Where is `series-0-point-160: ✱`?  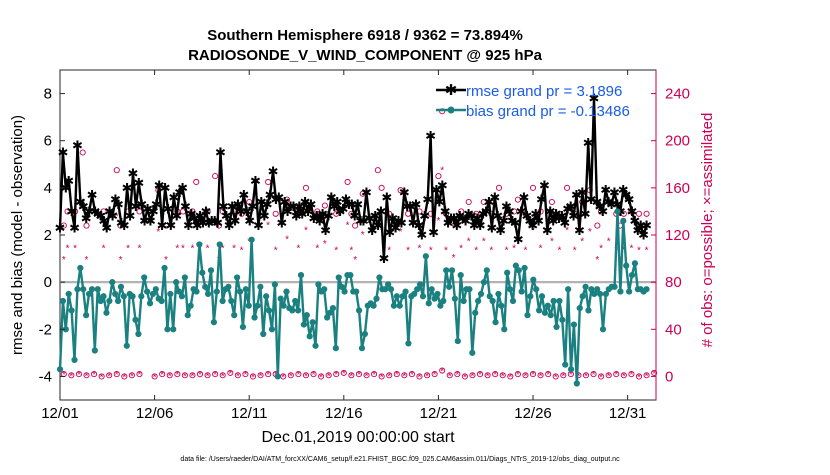
series-0-point-160: ✱ is located at coordinates (526, 216).